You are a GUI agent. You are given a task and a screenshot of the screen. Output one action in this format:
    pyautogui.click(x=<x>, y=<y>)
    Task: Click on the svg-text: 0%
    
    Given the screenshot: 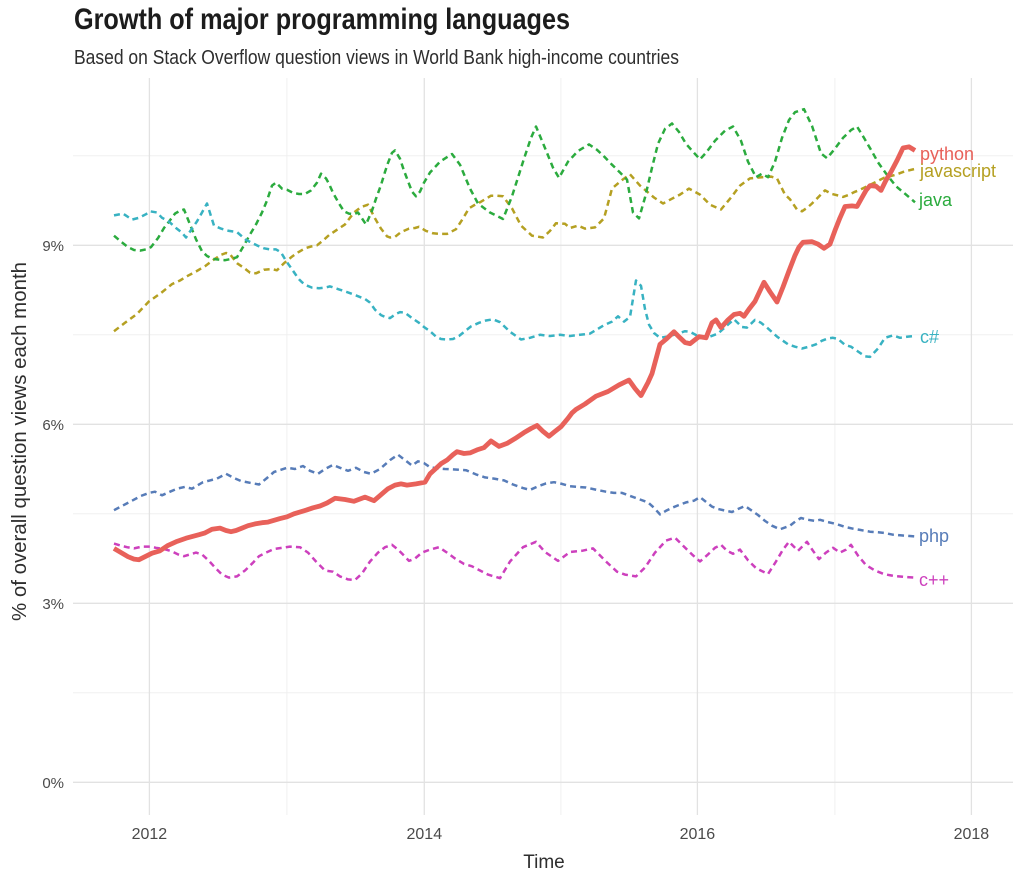 What is the action you would take?
    pyautogui.click(x=53, y=783)
    